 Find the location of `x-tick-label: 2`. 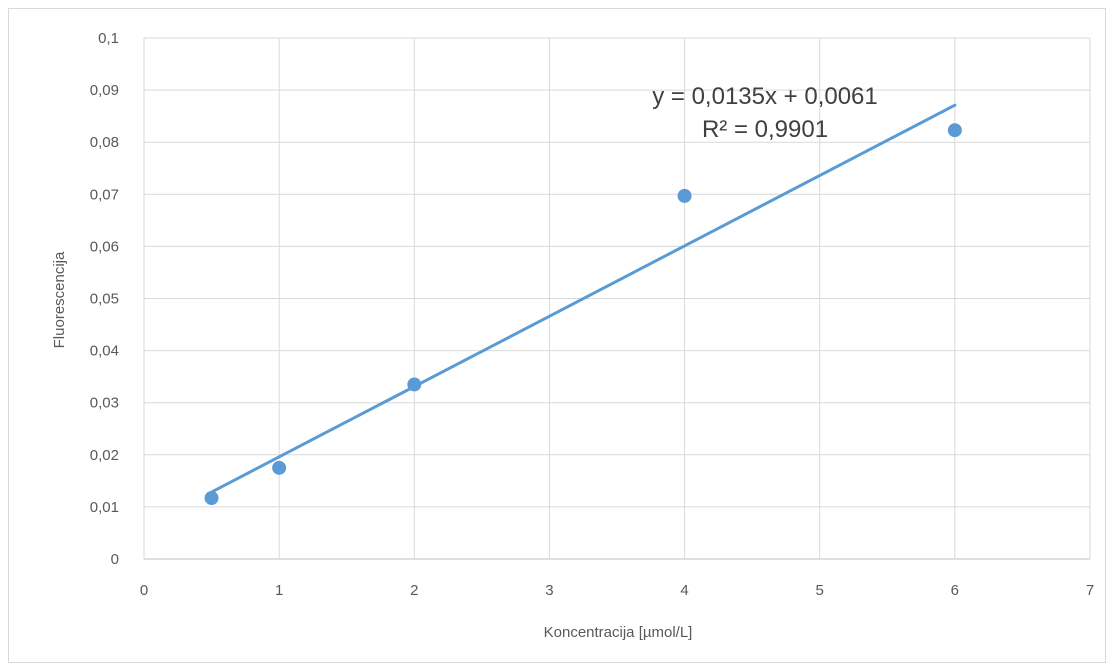

x-tick-label: 2 is located at coordinates (414, 590).